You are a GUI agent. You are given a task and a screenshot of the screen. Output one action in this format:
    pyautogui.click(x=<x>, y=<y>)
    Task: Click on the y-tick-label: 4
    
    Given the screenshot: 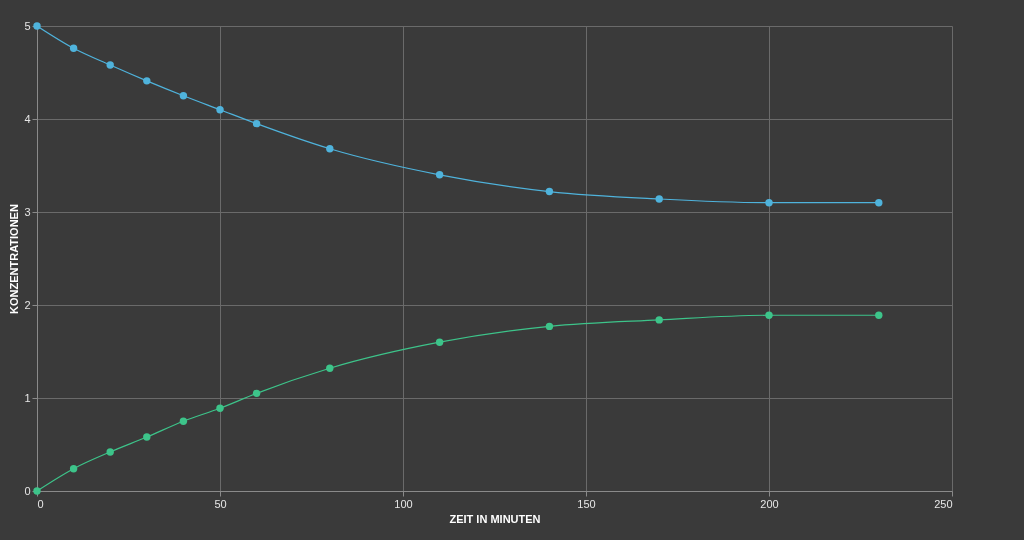 What is the action you would take?
    pyautogui.click(x=27, y=118)
    